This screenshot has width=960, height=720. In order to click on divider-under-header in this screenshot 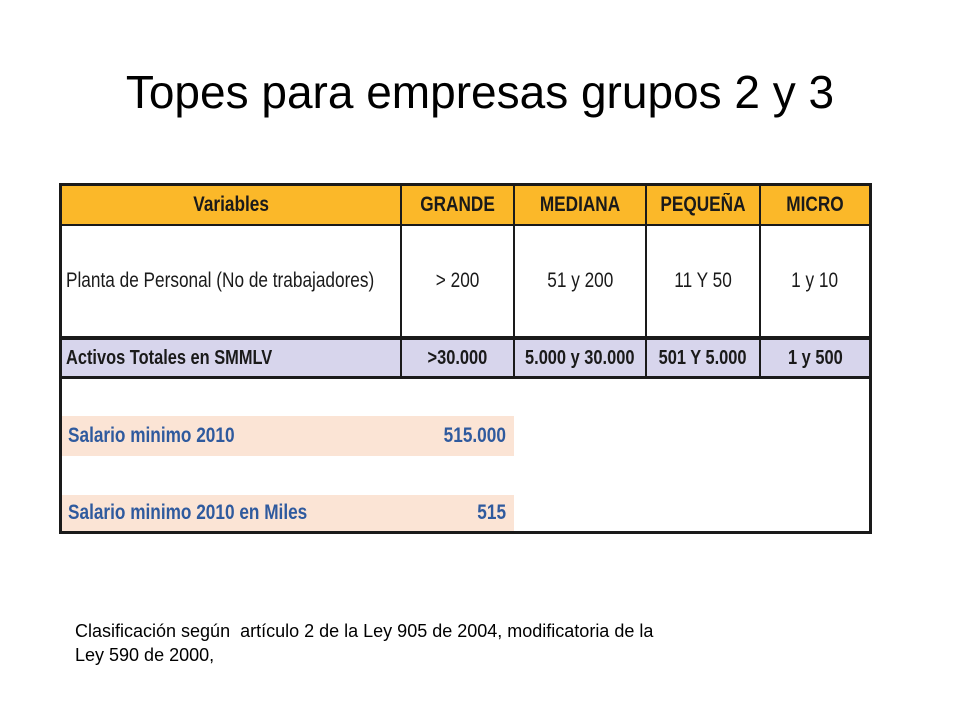, I will do `click(465, 225)`.